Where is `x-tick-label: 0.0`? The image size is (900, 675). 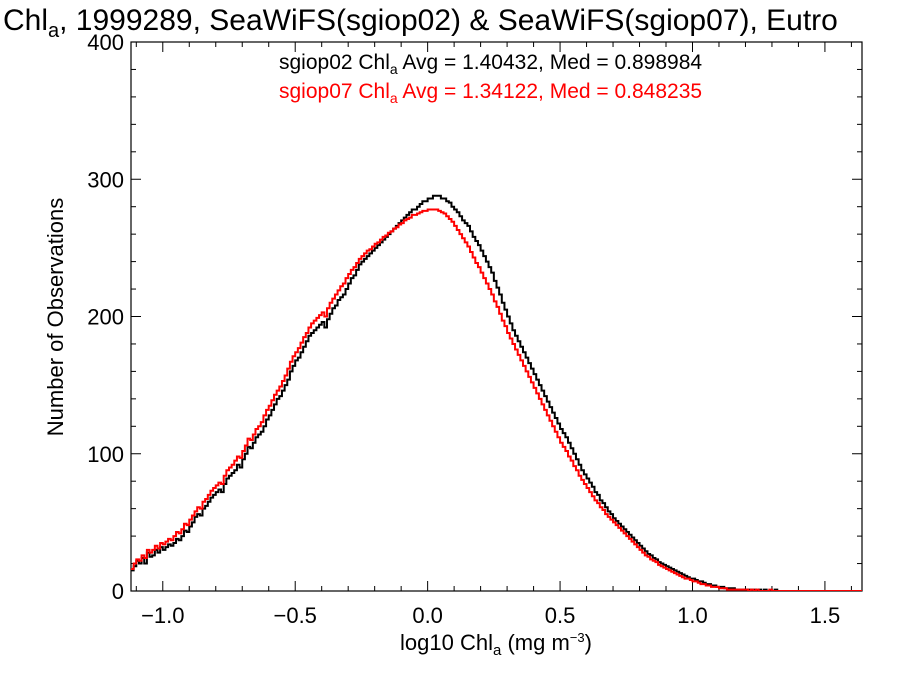
x-tick-label: 0.0 is located at coordinates (427, 615).